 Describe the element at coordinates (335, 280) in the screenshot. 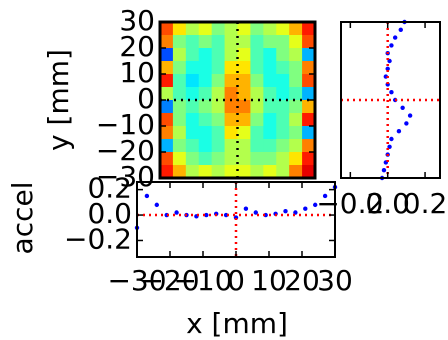

I see `x-tick-label: 30` at that location.